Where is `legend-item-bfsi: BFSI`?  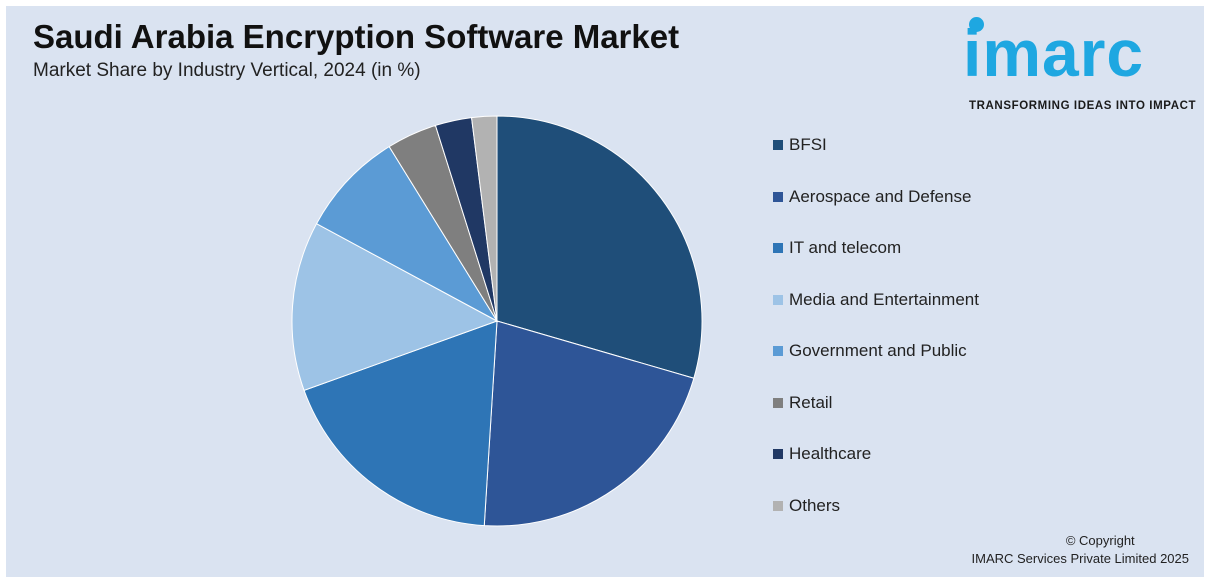
legend-item-bfsi: BFSI is located at coordinates (923, 145).